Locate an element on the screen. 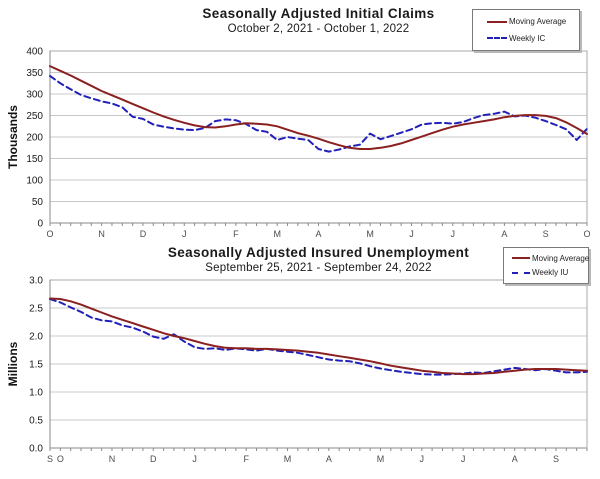 The height and width of the screenshot is (479, 600). svg-text: 0.5 is located at coordinates (36, 421).